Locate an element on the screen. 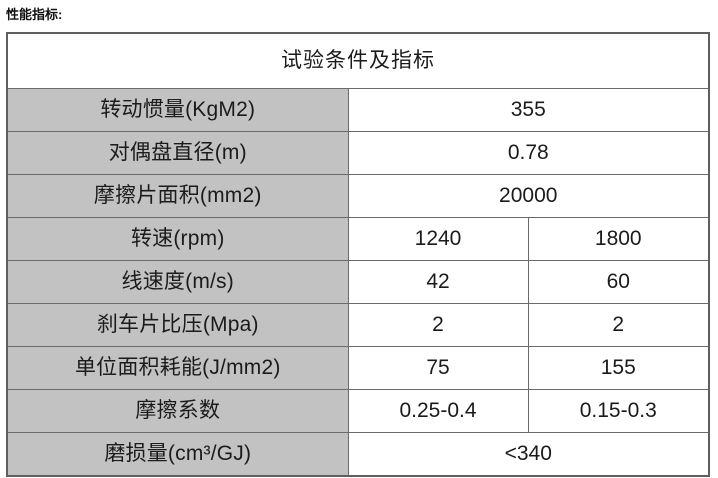 The height and width of the screenshot is (478, 718). row-label: 对偶盘直径(m) is located at coordinates (177, 153).